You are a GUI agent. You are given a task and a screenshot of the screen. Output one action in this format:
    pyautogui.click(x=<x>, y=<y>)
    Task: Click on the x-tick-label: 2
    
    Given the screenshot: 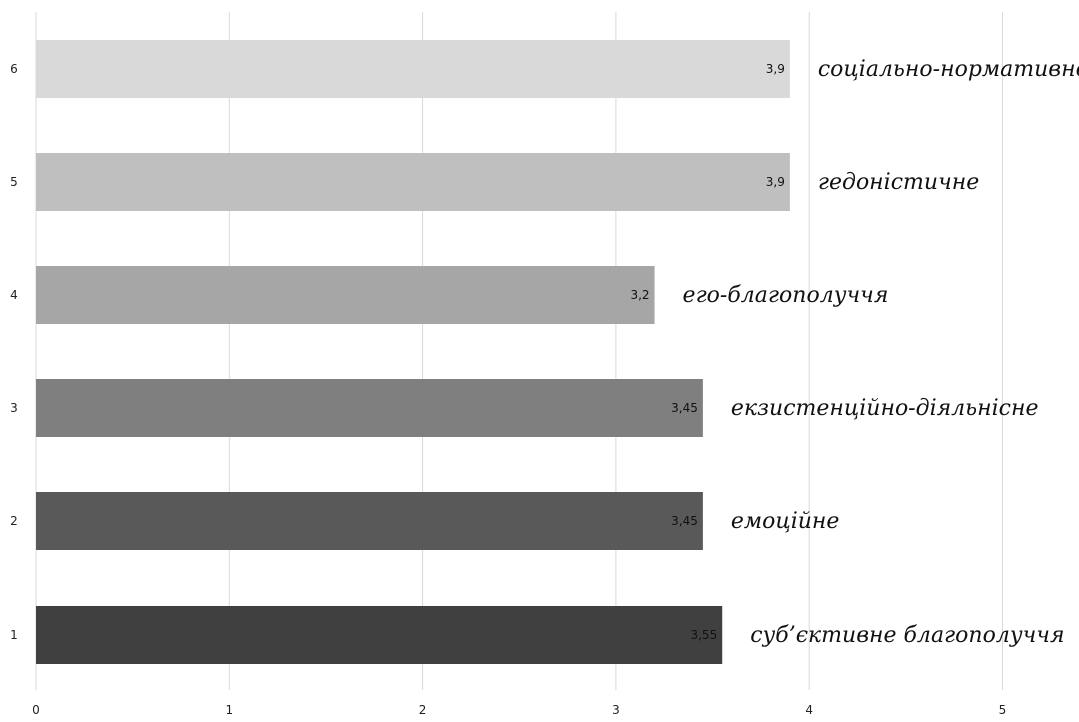 What is the action you would take?
    pyautogui.click(x=423, y=710)
    